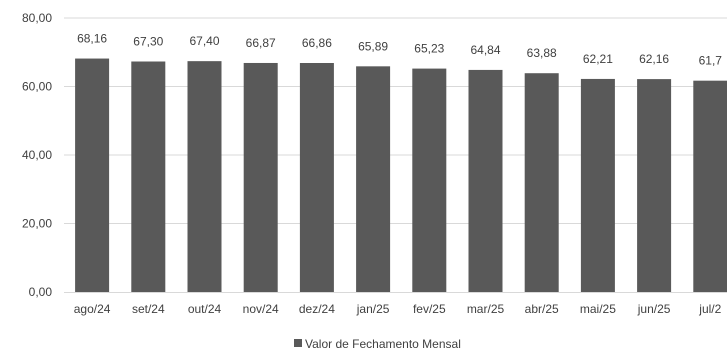 This screenshot has height=350, width=727. What do you see at coordinates (373, 309) in the screenshot?
I see `x-tick-label-jan/25: jan/25` at bounding box center [373, 309].